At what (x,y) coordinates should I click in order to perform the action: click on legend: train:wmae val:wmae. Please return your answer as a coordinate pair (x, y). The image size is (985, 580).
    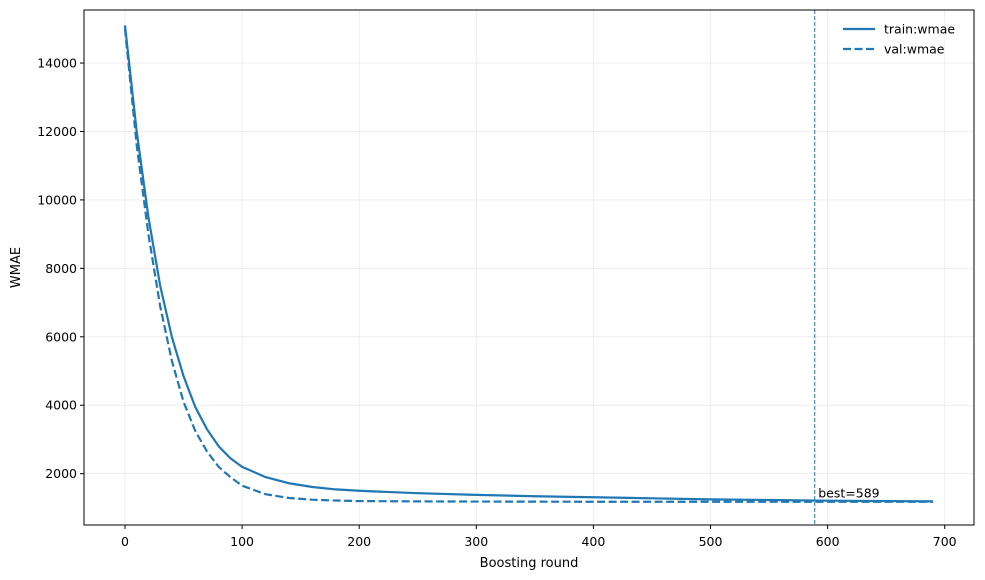
    Looking at the image, I should click on (899, 39).